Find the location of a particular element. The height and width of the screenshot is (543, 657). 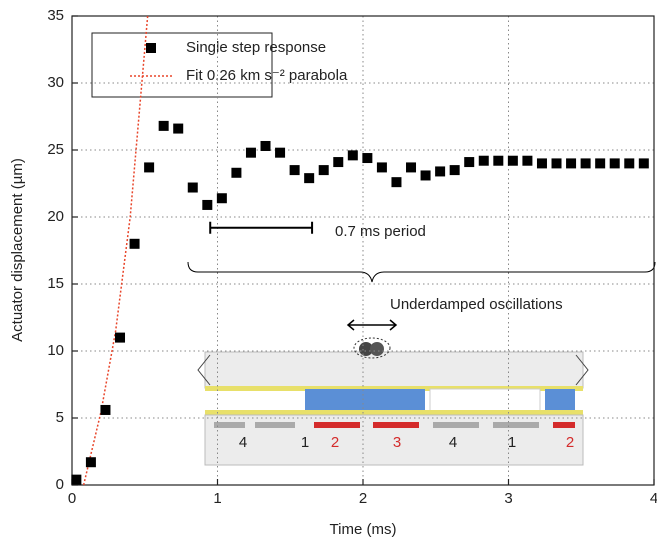

gap is located at coordinates (485, 400).